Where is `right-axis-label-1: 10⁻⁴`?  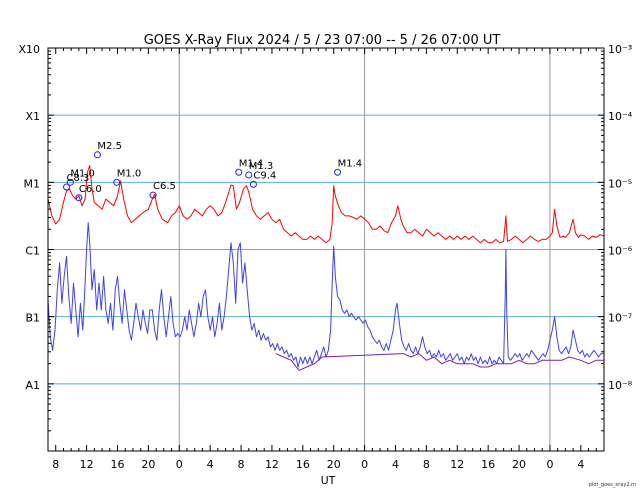
right-axis-label-1: 10⁻⁴ is located at coordinates (620, 116).